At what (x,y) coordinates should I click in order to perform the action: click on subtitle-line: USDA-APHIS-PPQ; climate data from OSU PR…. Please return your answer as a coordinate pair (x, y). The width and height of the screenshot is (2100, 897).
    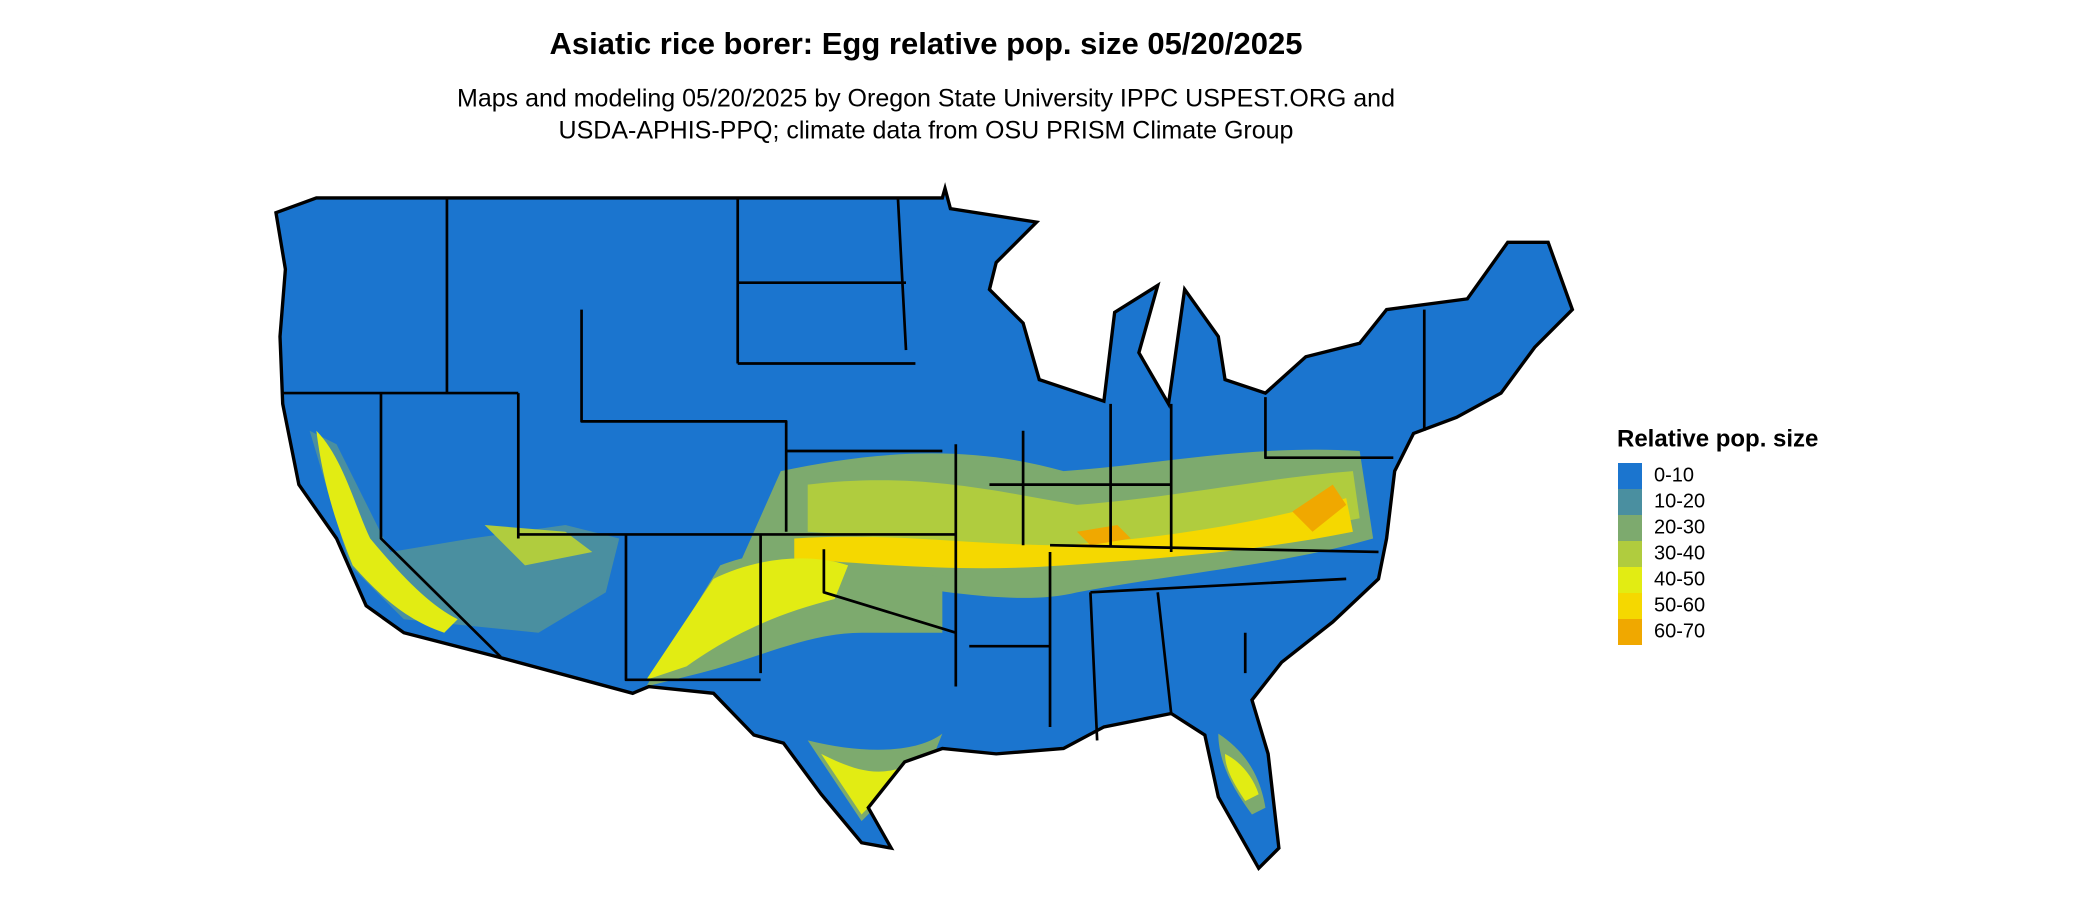
    Looking at the image, I should click on (926, 131).